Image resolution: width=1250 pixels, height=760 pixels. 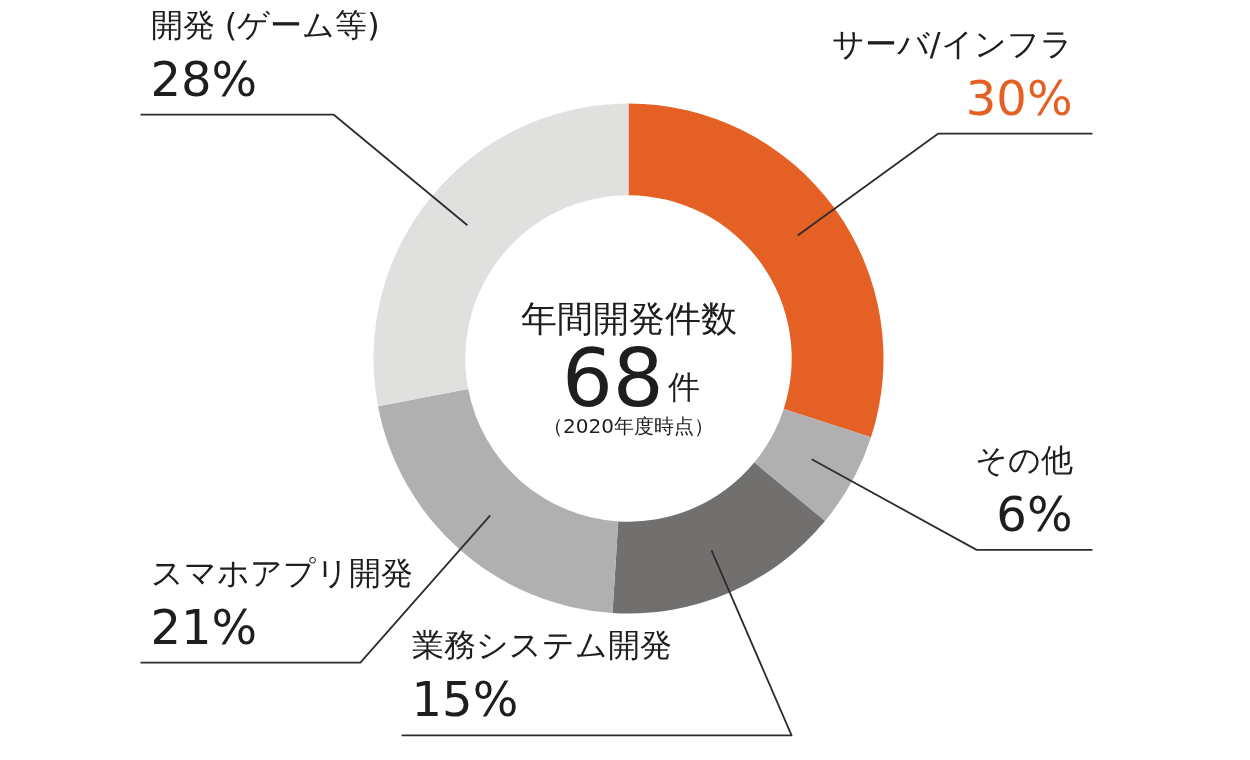 I want to click on data-label: 21%, so click(x=204, y=626).